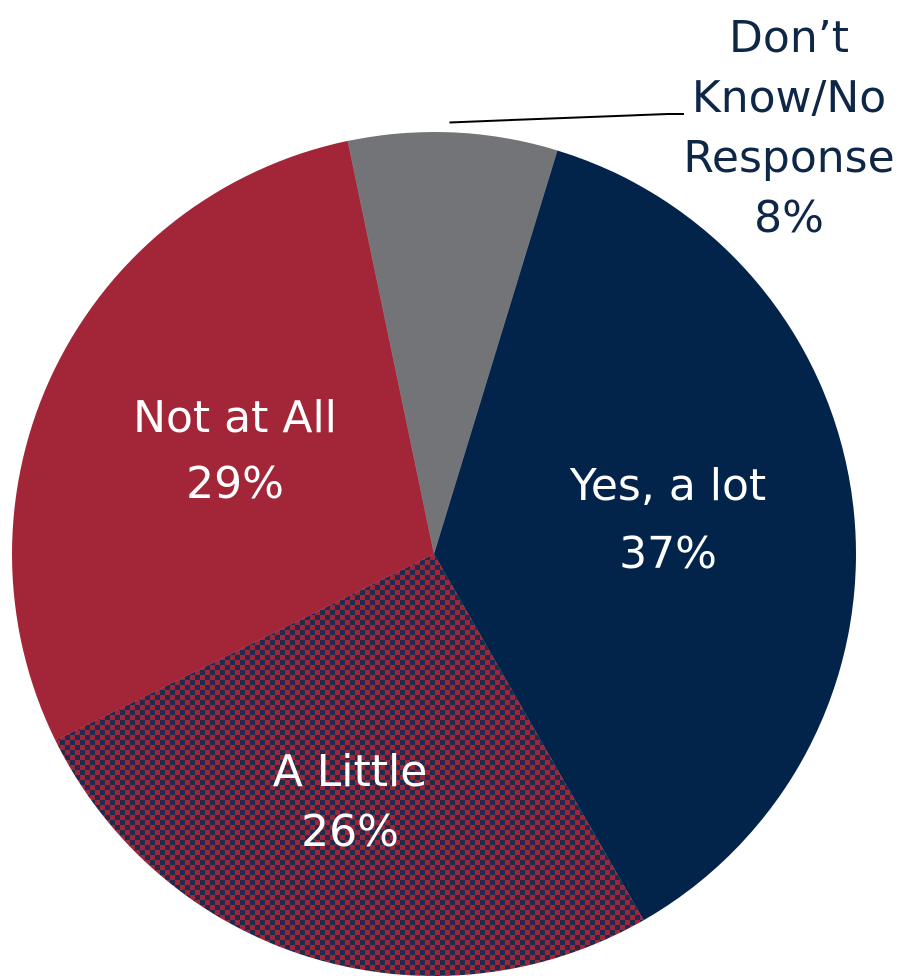 Image resolution: width=902 pixels, height=976 pixels. Describe the element at coordinates (668, 553) in the screenshot. I see `slice-value-label: 37%` at that location.